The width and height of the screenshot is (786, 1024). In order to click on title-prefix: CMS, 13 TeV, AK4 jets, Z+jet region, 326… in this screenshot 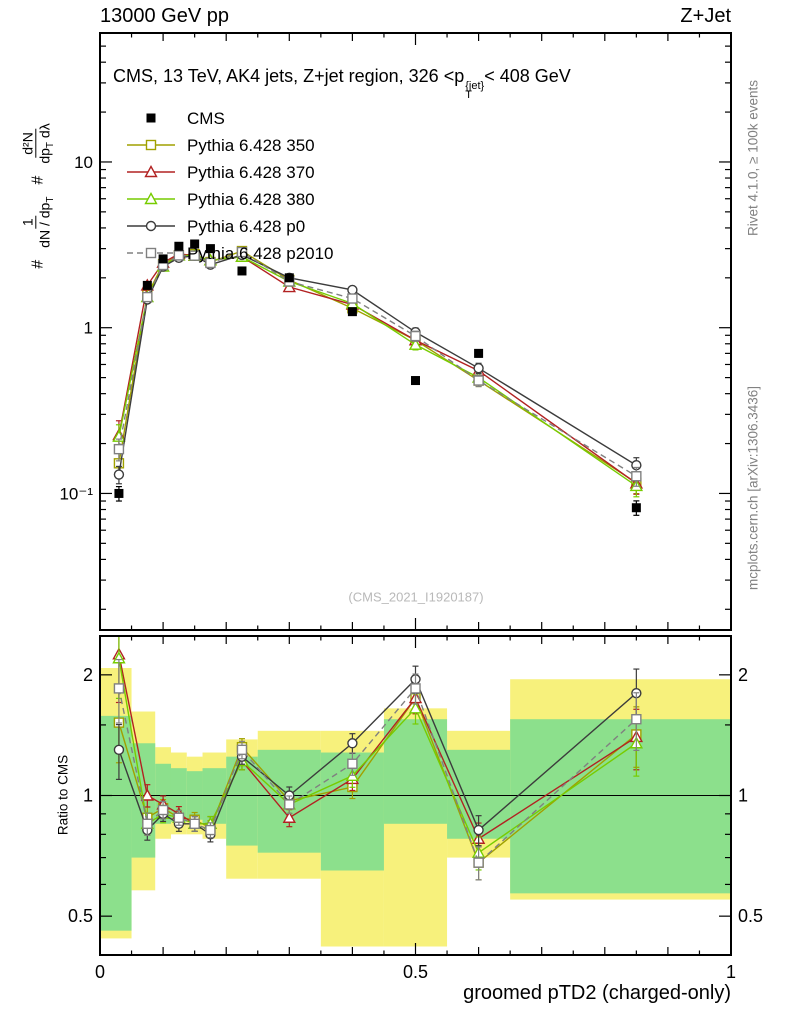, I will do `click(289, 76)`.